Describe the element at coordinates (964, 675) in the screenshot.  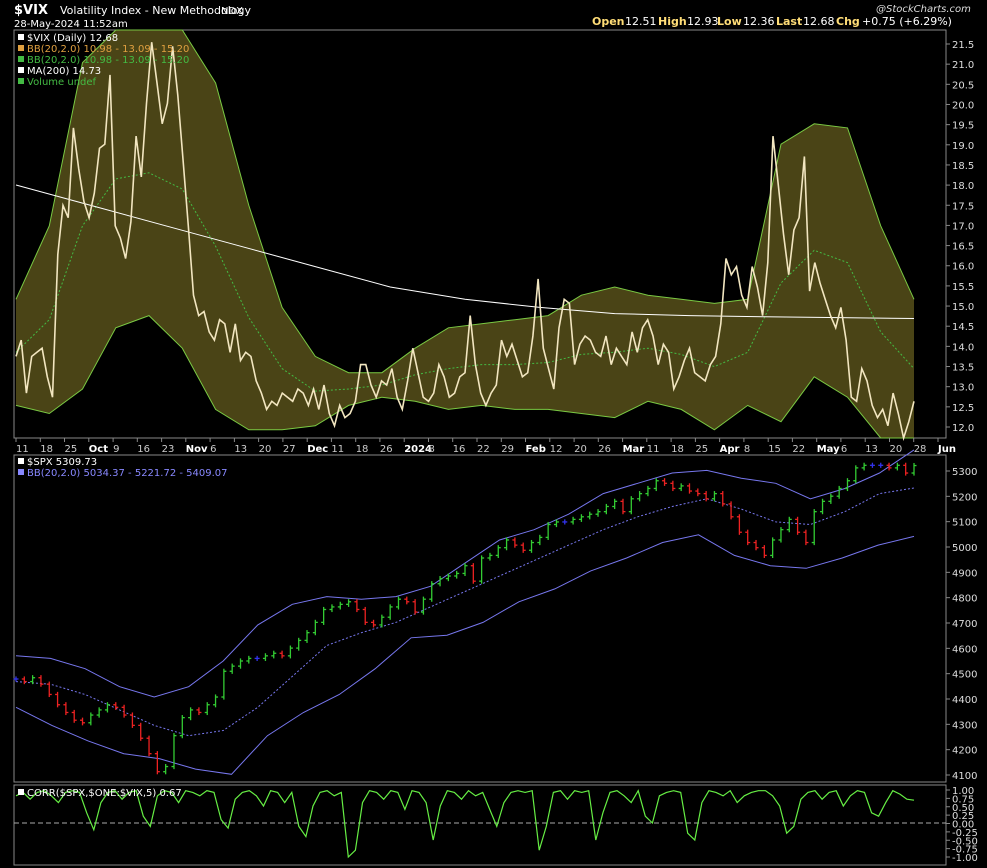
I see `spx-y-tick-label: 4500` at that location.